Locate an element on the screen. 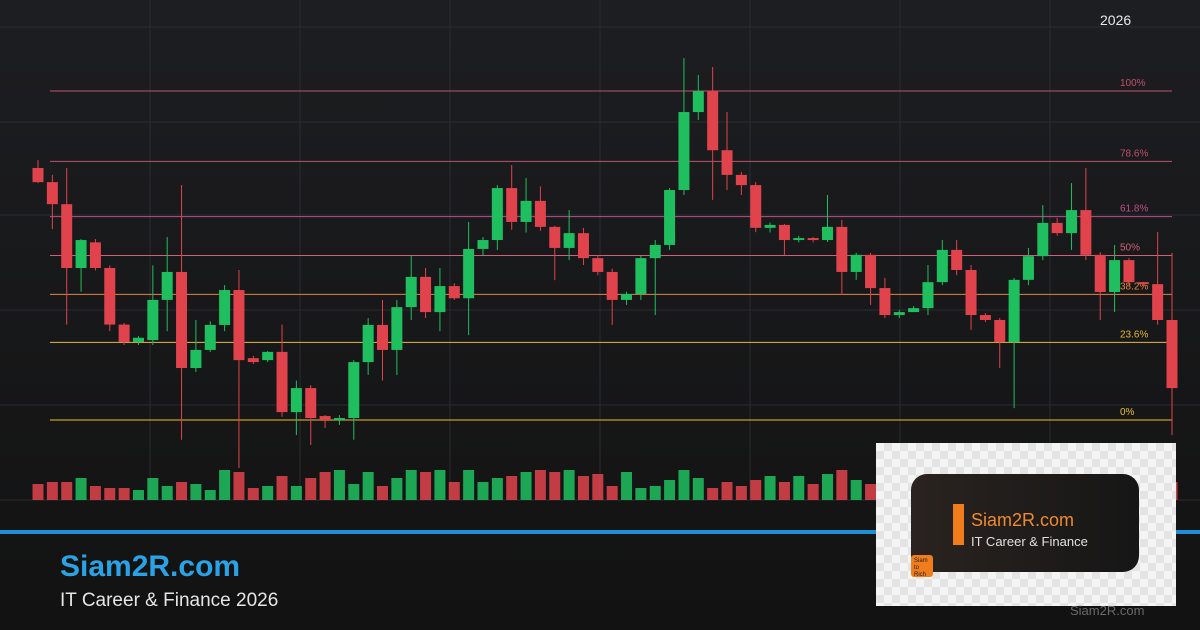  card-subtitle: IT Career & Finance is located at coordinates (1029, 541).